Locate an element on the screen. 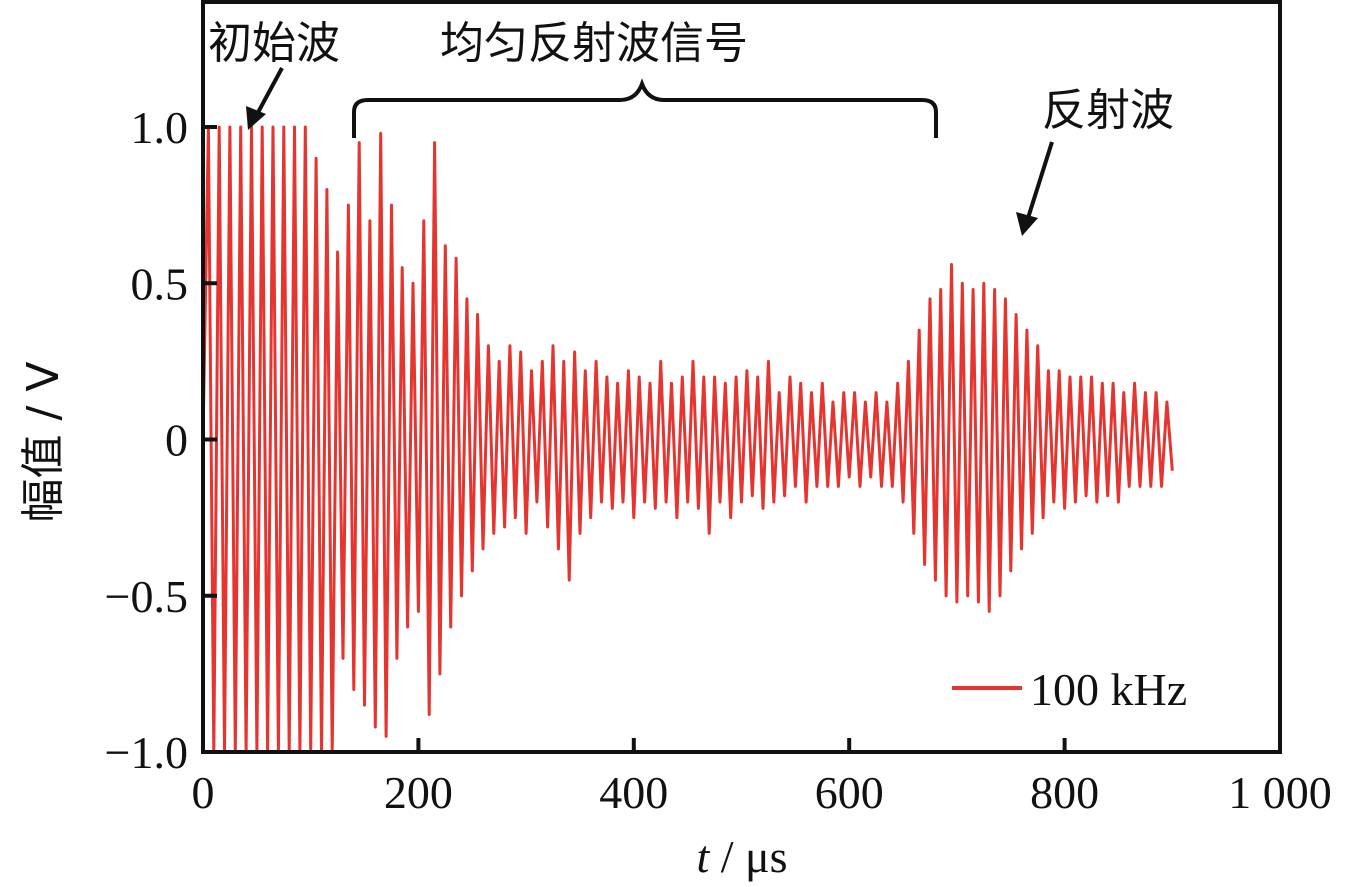 This screenshot has width=1349, height=887. x-tick-label: 800 is located at coordinates (1064, 792).